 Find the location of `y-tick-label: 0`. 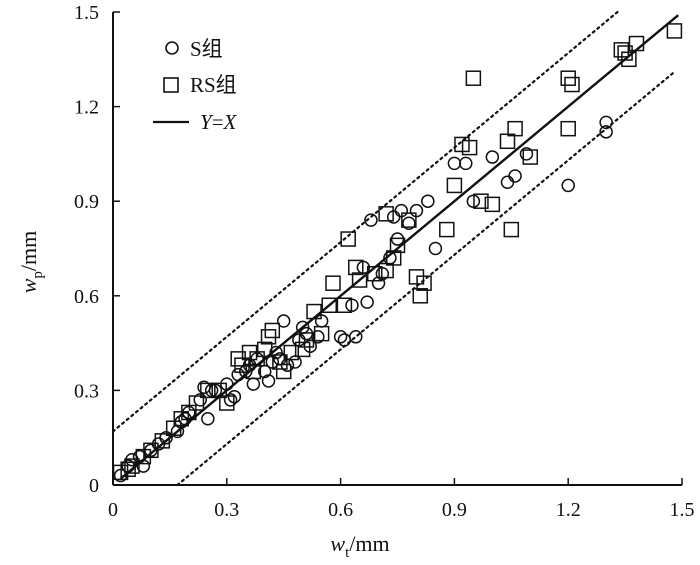

y-tick-label: 0 is located at coordinates (94, 486).